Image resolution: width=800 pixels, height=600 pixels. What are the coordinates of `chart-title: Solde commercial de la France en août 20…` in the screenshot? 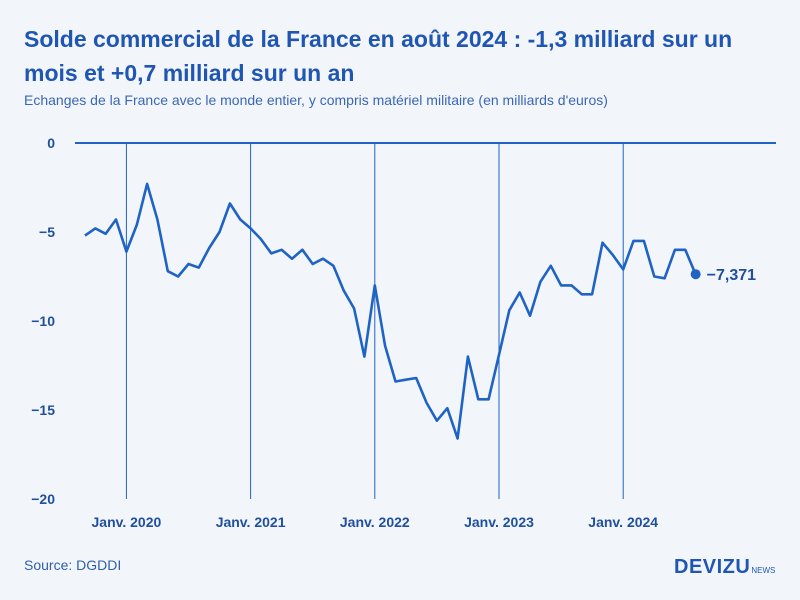 It's located at (378, 56).